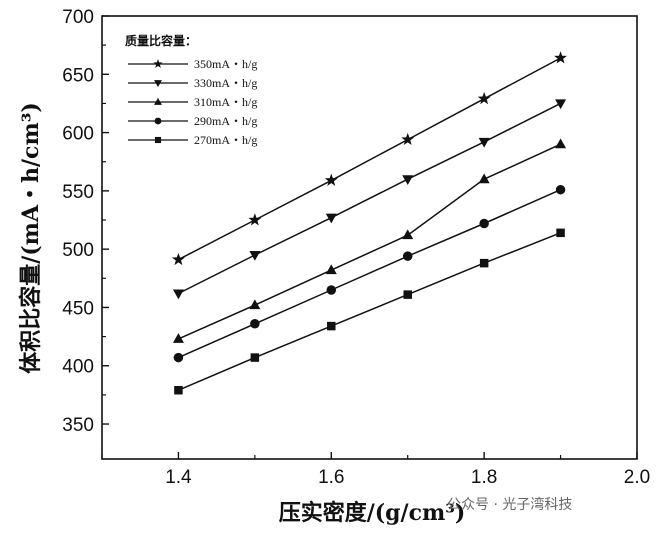  I want to click on y-tick-label: 700, so click(78, 17).